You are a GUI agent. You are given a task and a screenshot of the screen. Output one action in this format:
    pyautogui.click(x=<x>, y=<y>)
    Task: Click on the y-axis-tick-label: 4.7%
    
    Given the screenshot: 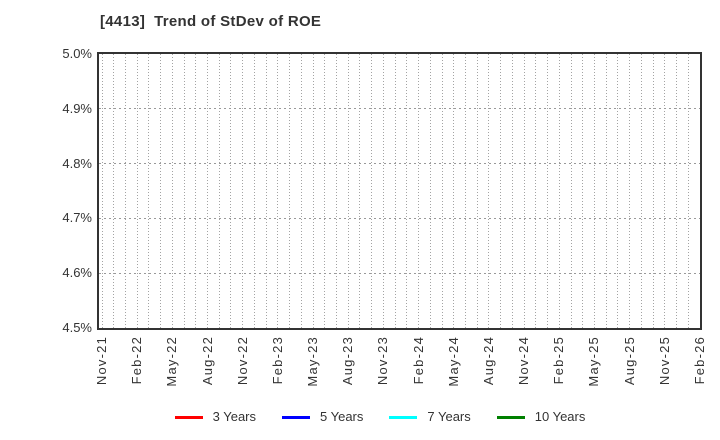 What is the action you would take?
    pyautogui.click(x=77, y=218)
    